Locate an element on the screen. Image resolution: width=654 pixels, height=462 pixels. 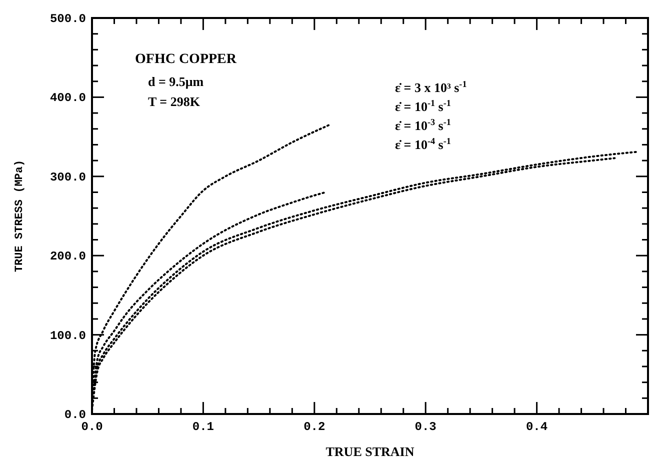
x-tick-label: 0.3 is located at coordinates (425, 427).